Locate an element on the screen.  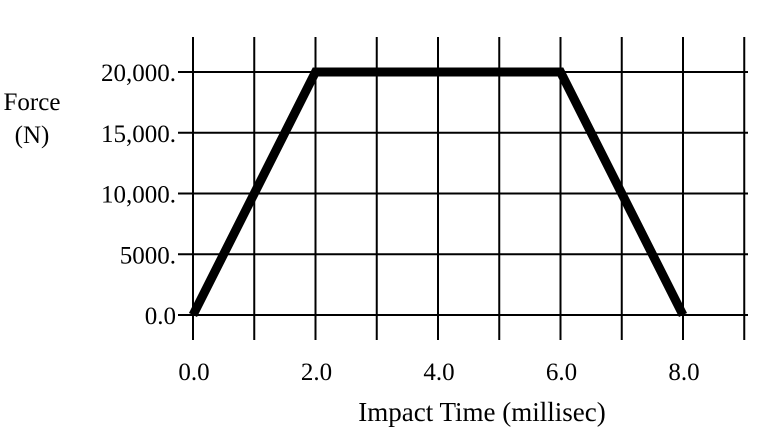
y-axis-label-line-2: (N) is located at coordinates (32, 135).